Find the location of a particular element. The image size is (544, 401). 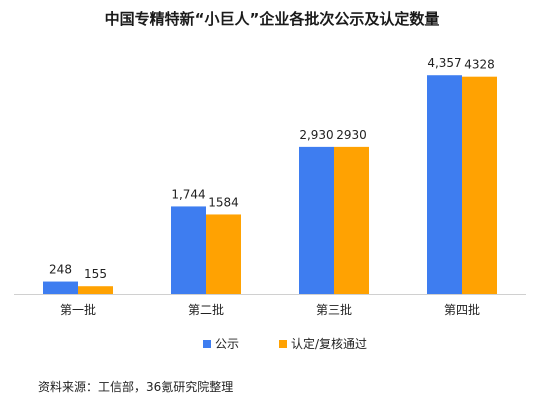

data-label: 2930 is located at coordinates (351, 135).